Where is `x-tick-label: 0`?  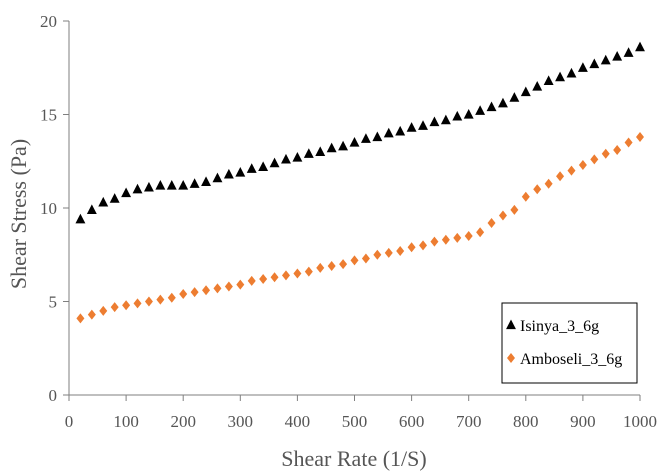
x-tick-label: 0 is located at coordinates (69, 421).